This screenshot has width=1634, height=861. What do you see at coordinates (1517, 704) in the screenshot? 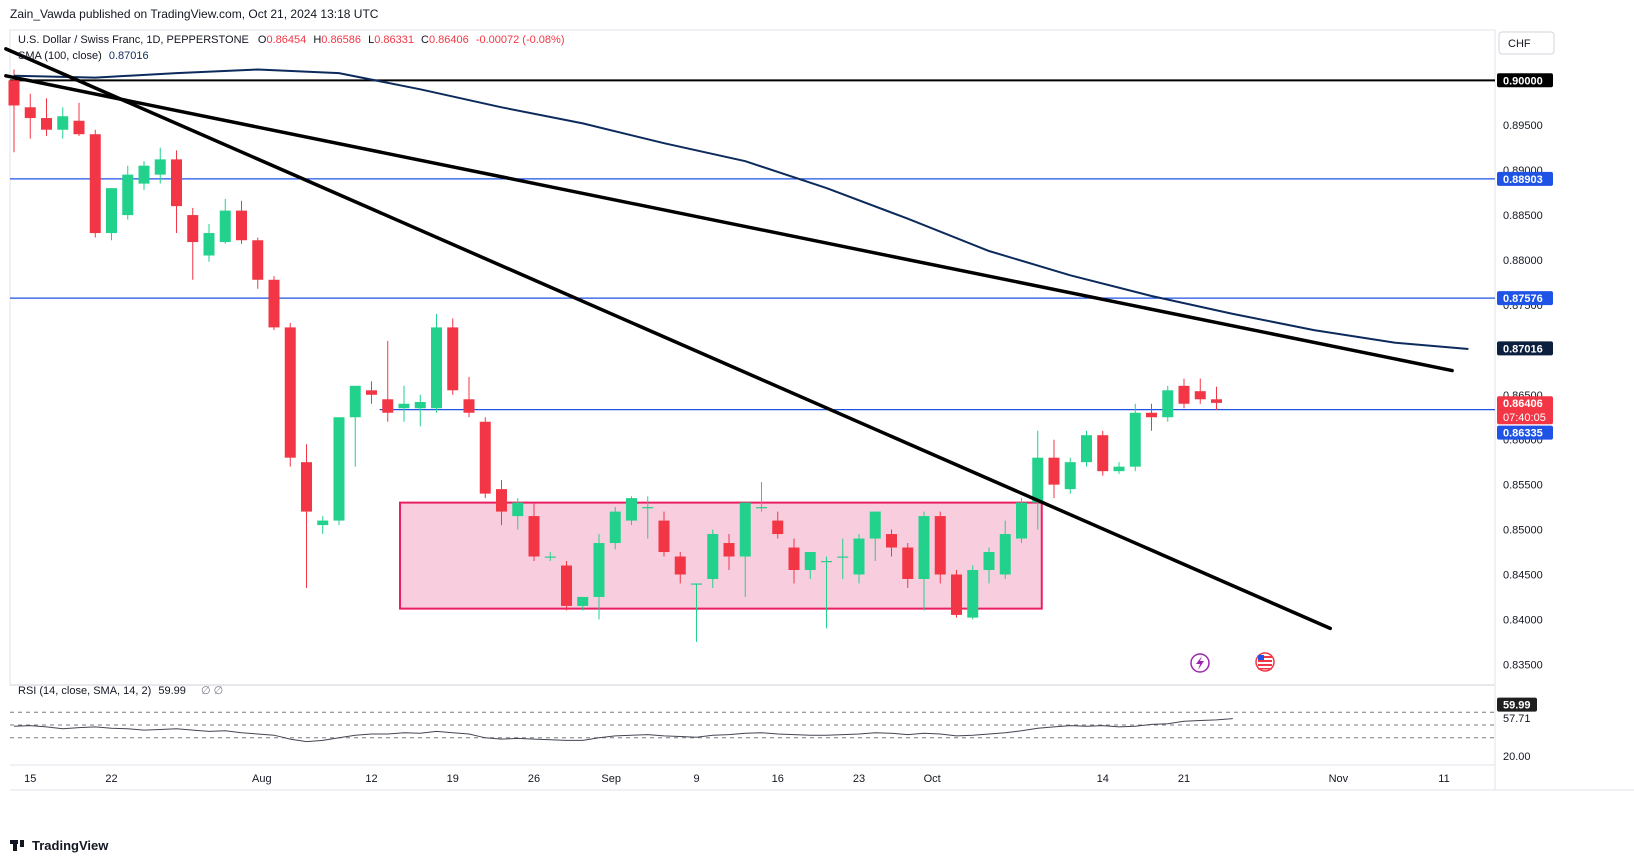
I see `rsi-pill: 59.99` at bounding box center [1517, 704].